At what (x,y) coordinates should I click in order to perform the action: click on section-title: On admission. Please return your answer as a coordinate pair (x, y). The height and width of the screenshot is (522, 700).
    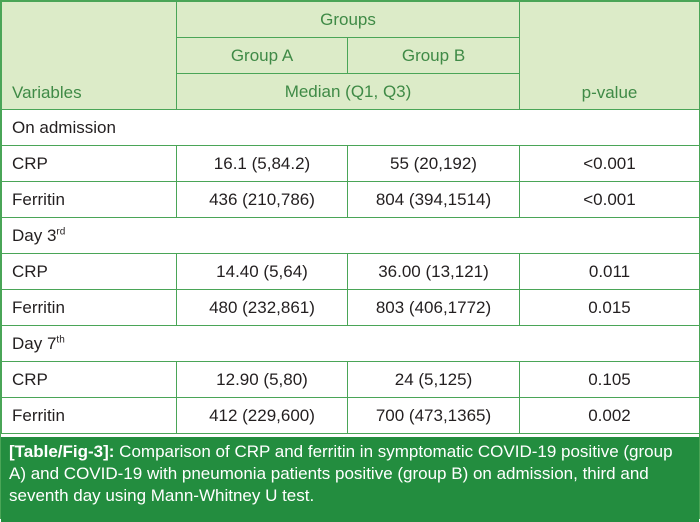
    Looking at the image, I should click on (350, 127).